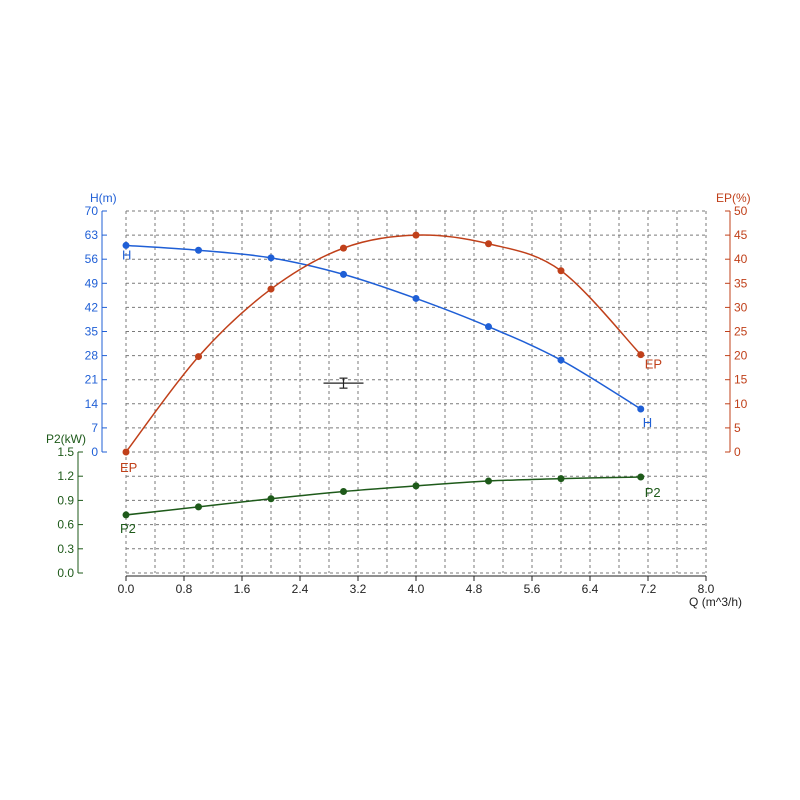 The width and height of the screenshot is (800, 800). I want to click on ep-axis-tick-label: 45, so click(741, 235).